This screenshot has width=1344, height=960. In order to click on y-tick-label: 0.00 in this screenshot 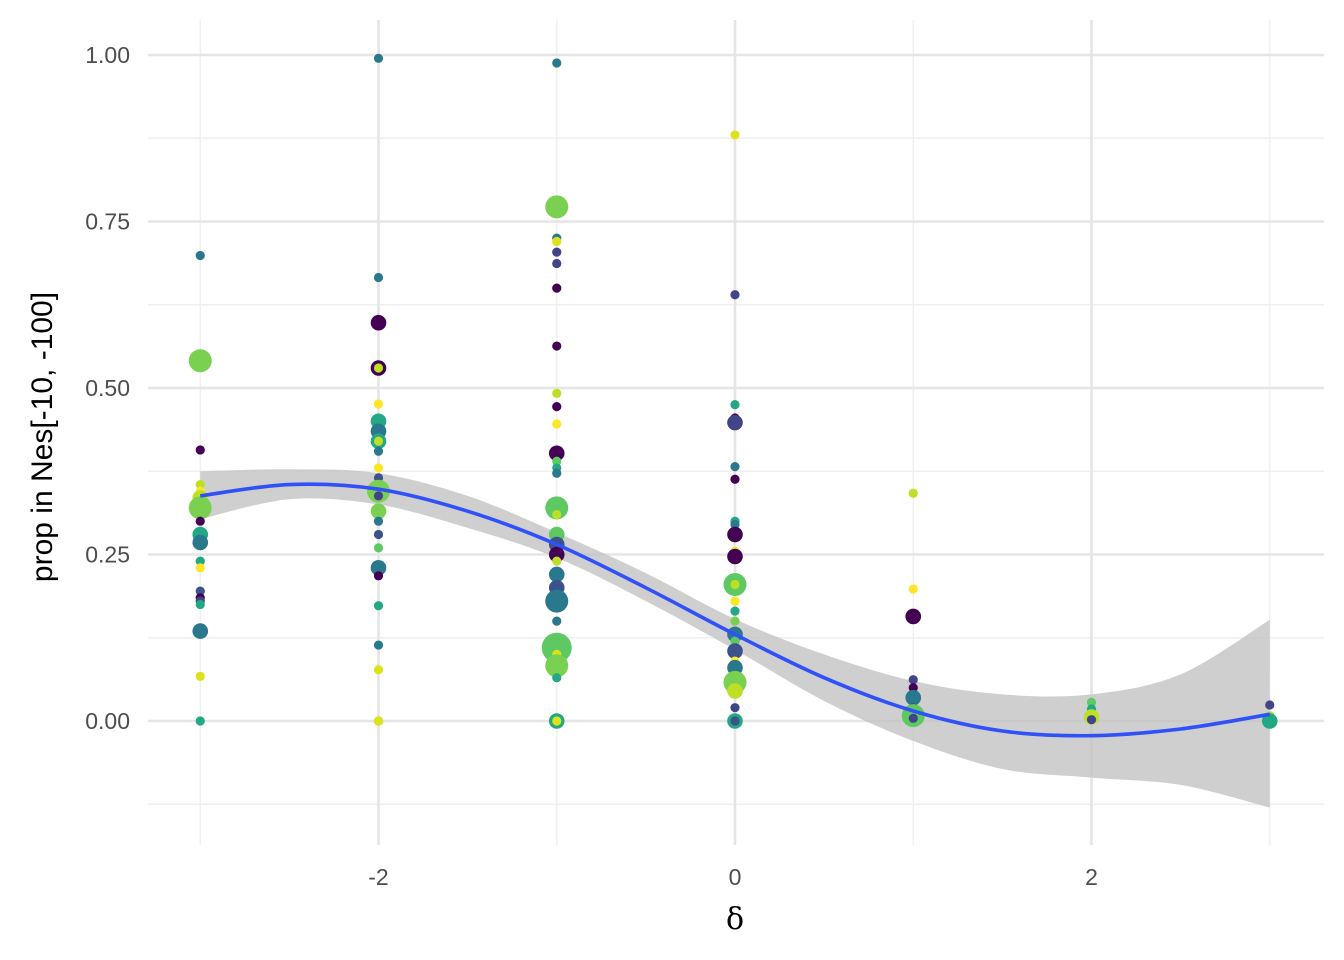, I will do `click(107, 721)`.